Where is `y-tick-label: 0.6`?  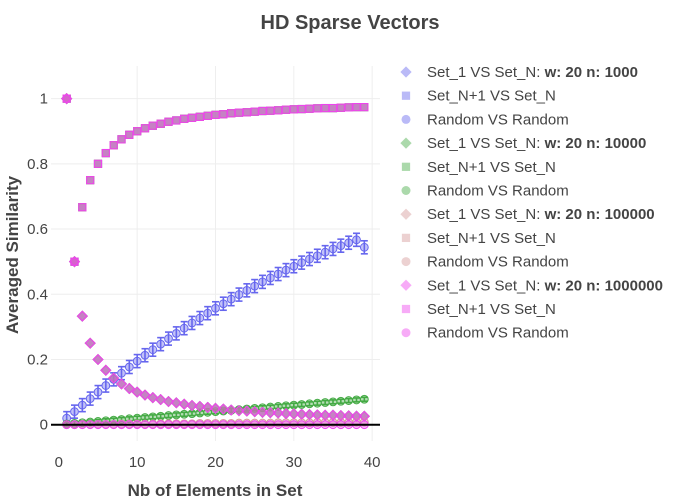
y-tick-label: 0.6 is located at coordinates (37, 229).